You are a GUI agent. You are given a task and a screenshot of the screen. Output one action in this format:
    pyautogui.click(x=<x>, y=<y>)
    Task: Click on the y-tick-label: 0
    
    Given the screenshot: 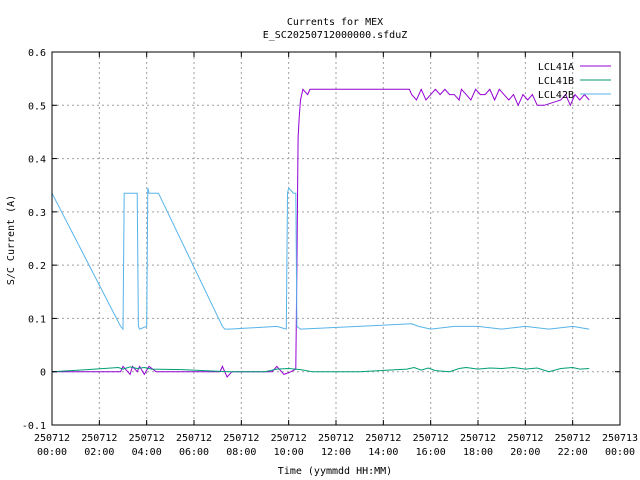 What is the action you would take?
    pyautogui.click(x=43, y=373)
    